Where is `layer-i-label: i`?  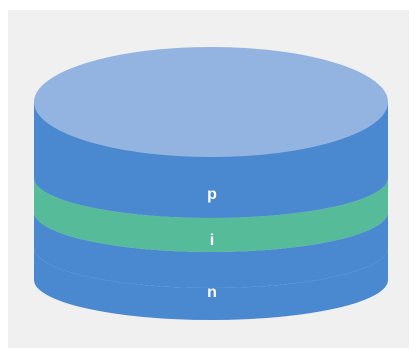 layer-i-label: i is located at coordinates (212, 240).